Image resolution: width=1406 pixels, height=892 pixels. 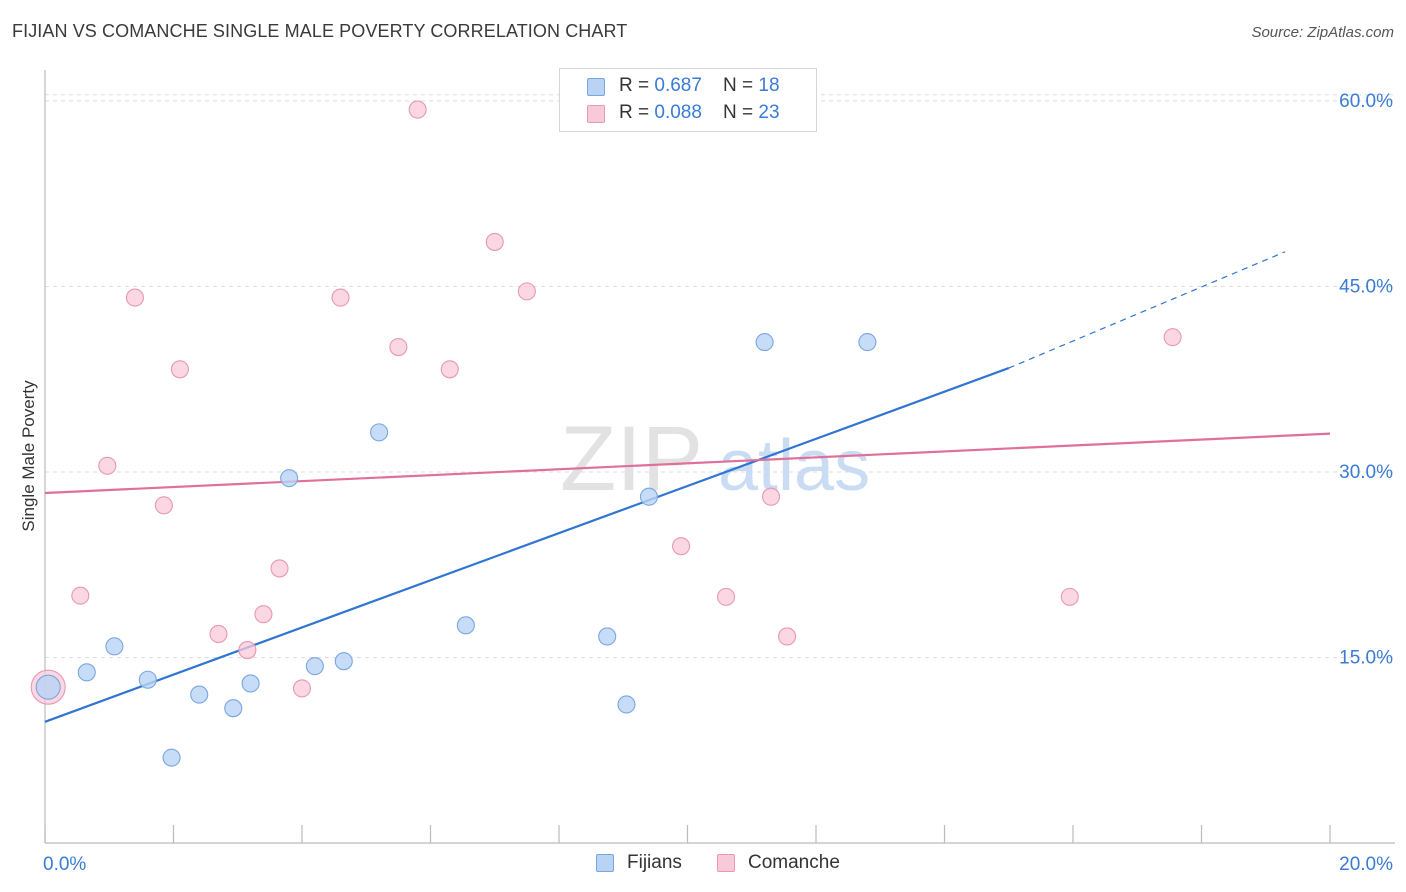 What do you see at coordinates (769, 85) in the screenshot?
I see `legend-n-value: 18` at bounding box center [769, 85].